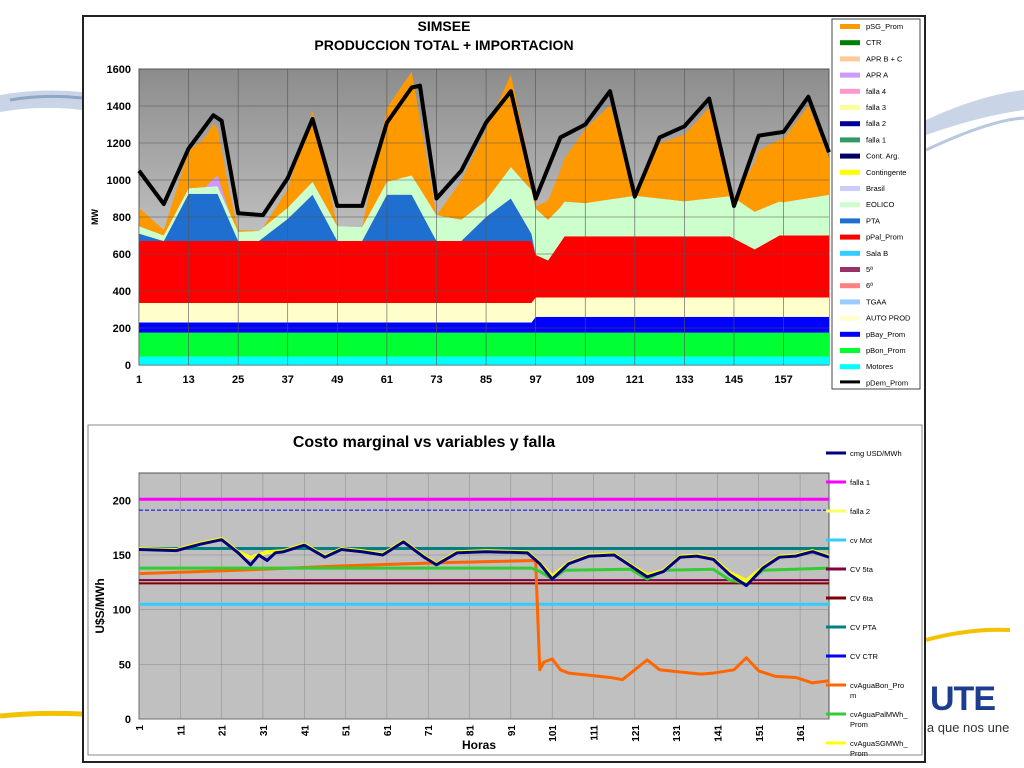 This screenshot has width=1024, height=768. I want to click on area-ppal-prom, so click(484, 269).